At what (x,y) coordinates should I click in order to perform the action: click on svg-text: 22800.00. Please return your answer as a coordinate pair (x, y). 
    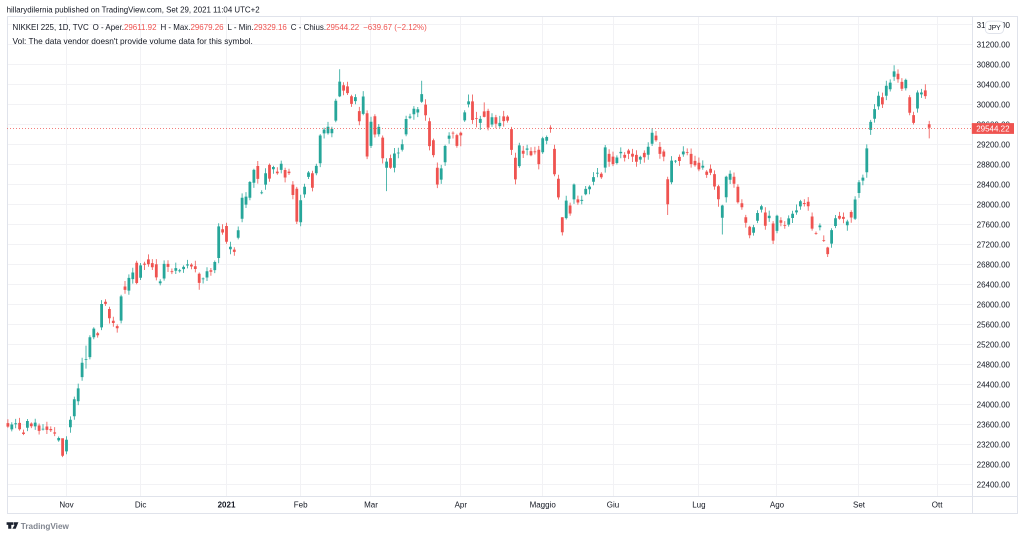
    Looking at the image, I should click on (994, 464).